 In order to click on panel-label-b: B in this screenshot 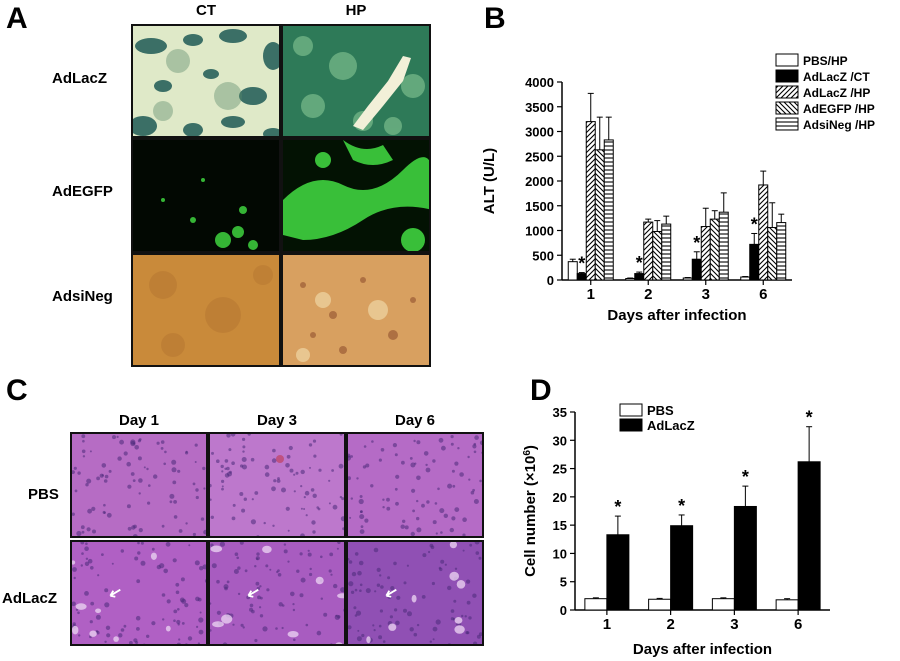, I will do `click(495, 18)`.